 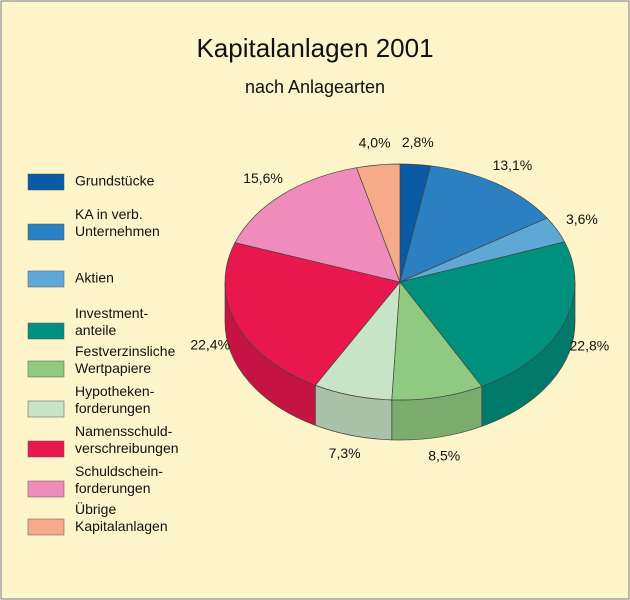 What do you see at coordinates (125, 359) in the screenshot?
I see `legend-label: Festverzinsliche Wertpapiere` at bounding box center [125, 359].